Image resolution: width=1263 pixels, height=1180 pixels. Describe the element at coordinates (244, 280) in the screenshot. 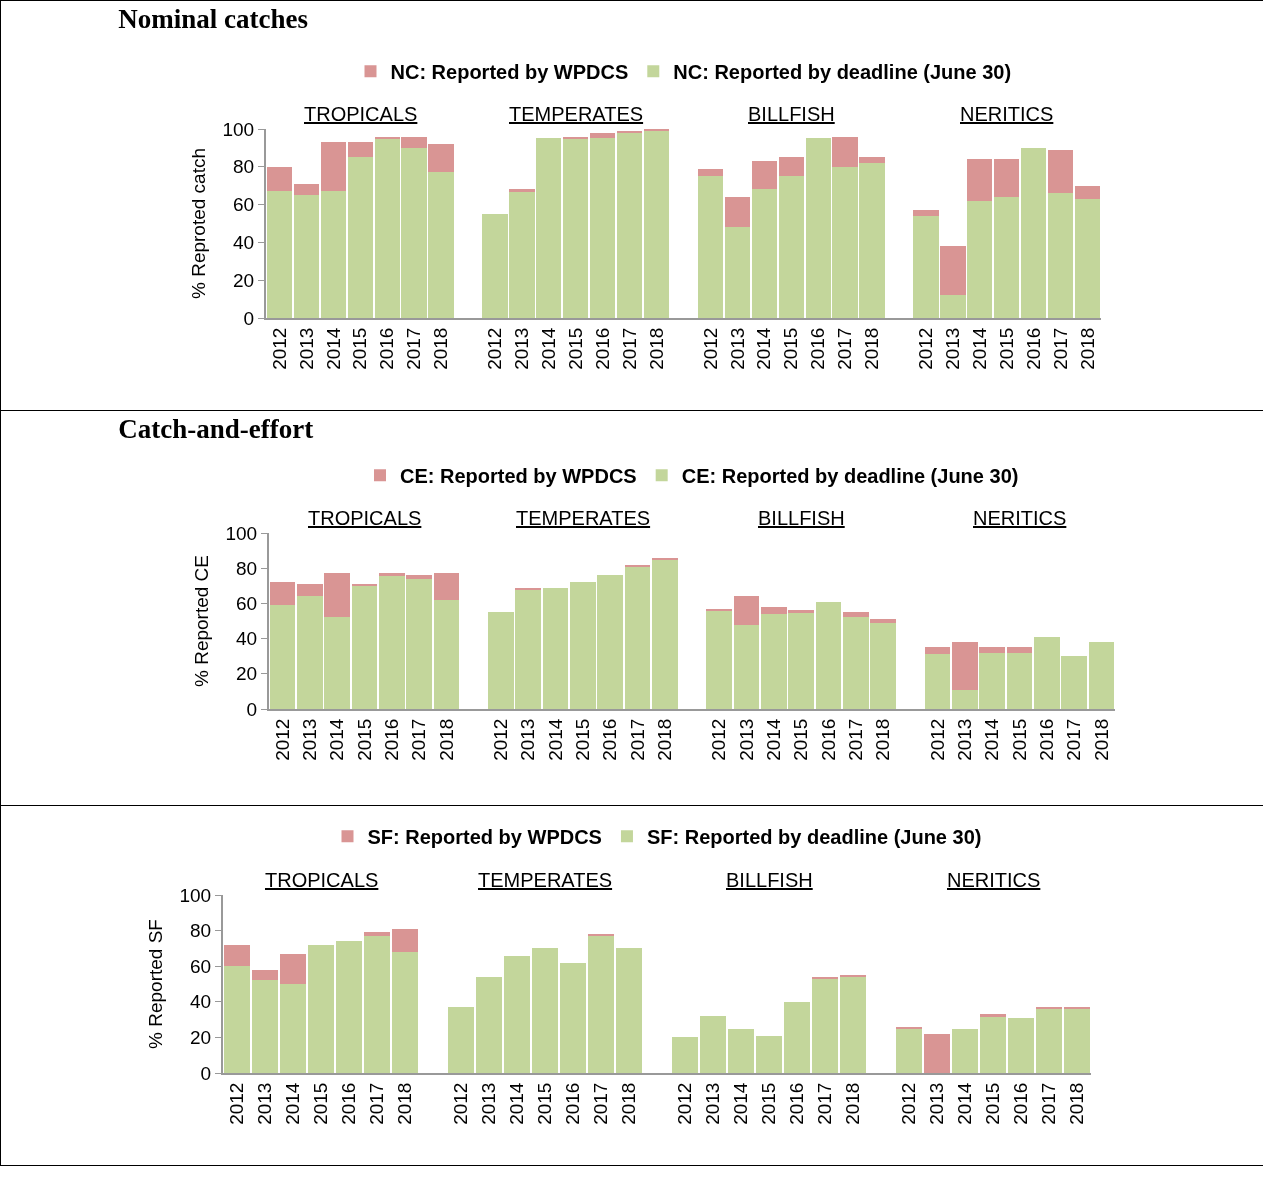

I see `y-tick-label: 20` at that location.